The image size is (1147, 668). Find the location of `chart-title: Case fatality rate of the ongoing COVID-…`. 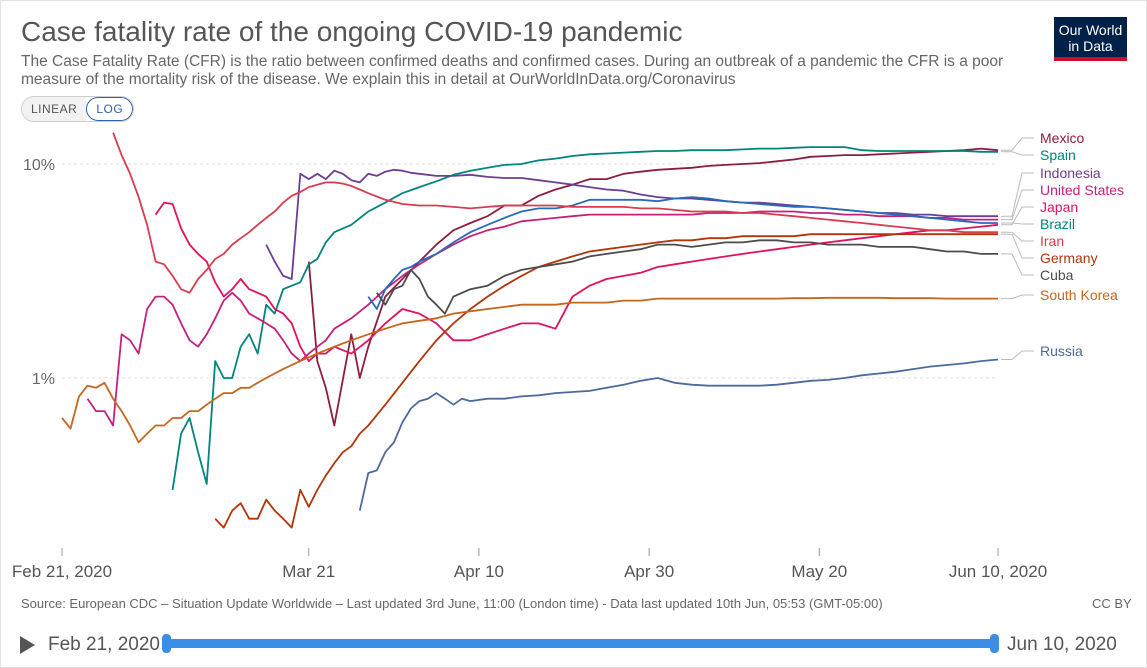

chart-title: Case fatality rate of the ongoing COVID-… is located at coordinates (352, 31).